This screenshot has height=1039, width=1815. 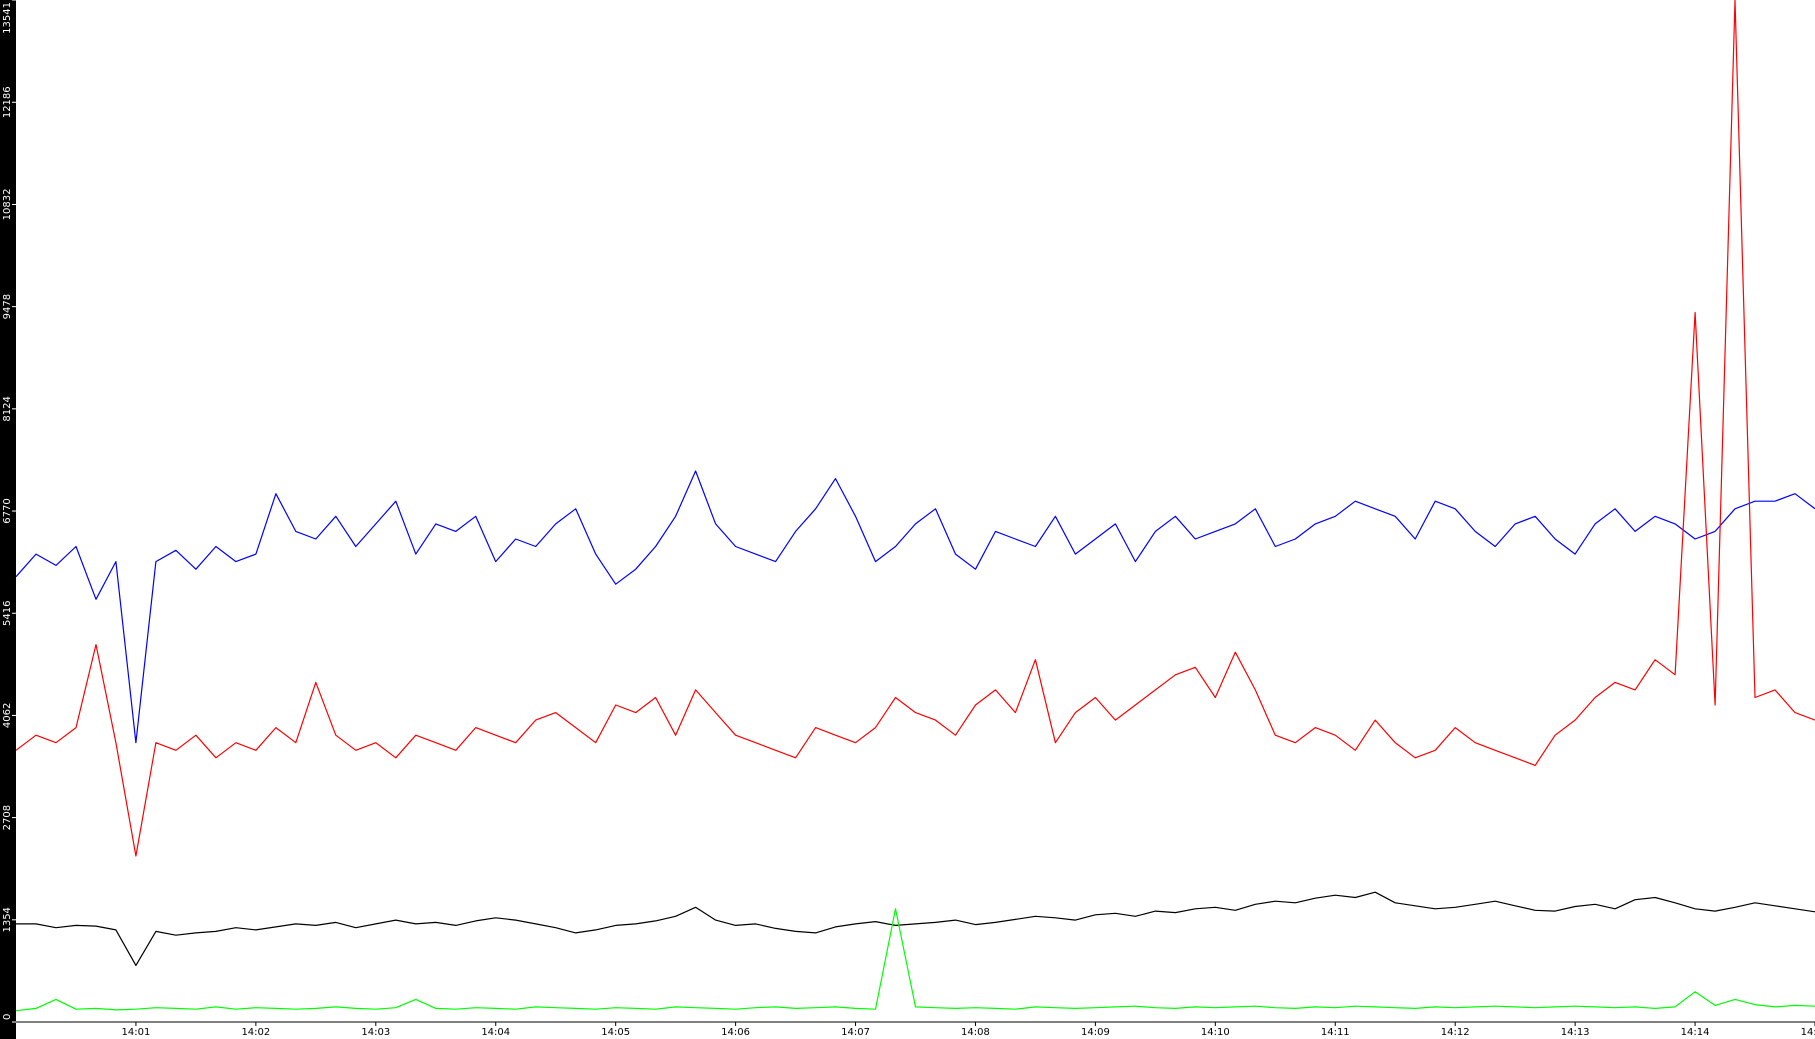 What do you see at coordinates (7, 205) in the screenshot?
I see `y-tick-label: 10832` at bounding box center [7, 205].